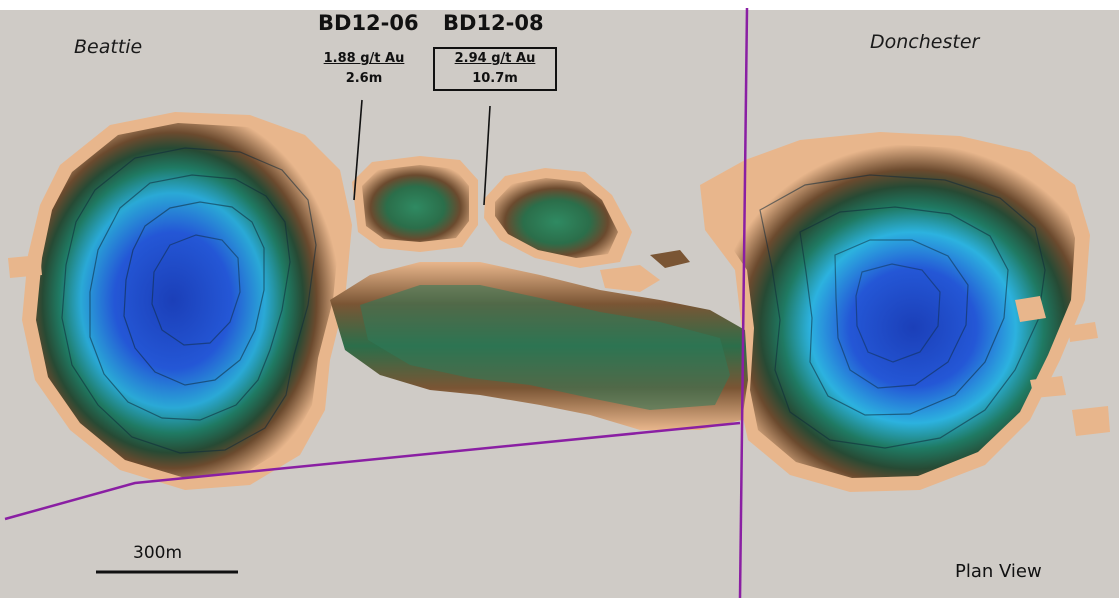  Describe the element at coordinates (559, 5) in the screenshot. I see `top-band` at that location.